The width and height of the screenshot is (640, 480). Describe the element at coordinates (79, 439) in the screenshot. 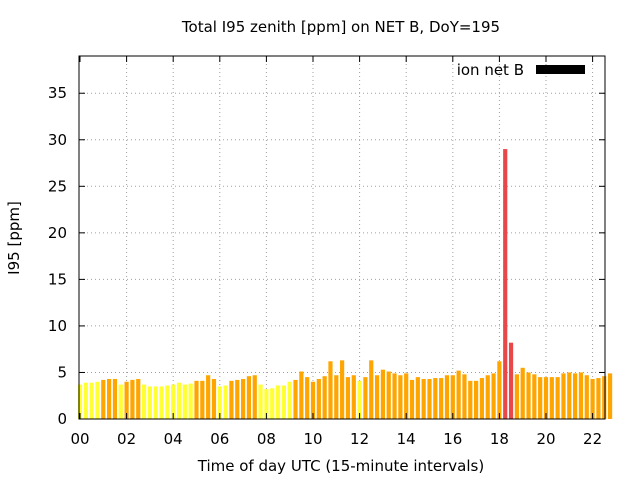

I see `x-tick-label: 00` at that location.